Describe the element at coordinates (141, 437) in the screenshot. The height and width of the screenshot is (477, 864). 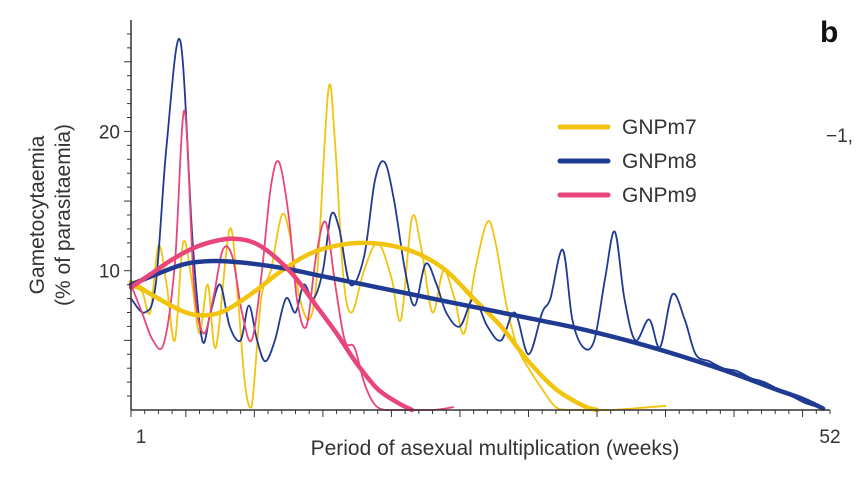
I see `x-tick-label: 1` at that location.